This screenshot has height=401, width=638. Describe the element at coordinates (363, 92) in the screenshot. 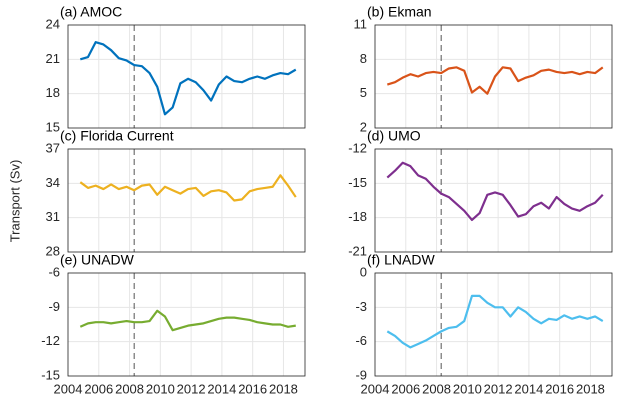

I see `y-tick-label: 5` at that location.